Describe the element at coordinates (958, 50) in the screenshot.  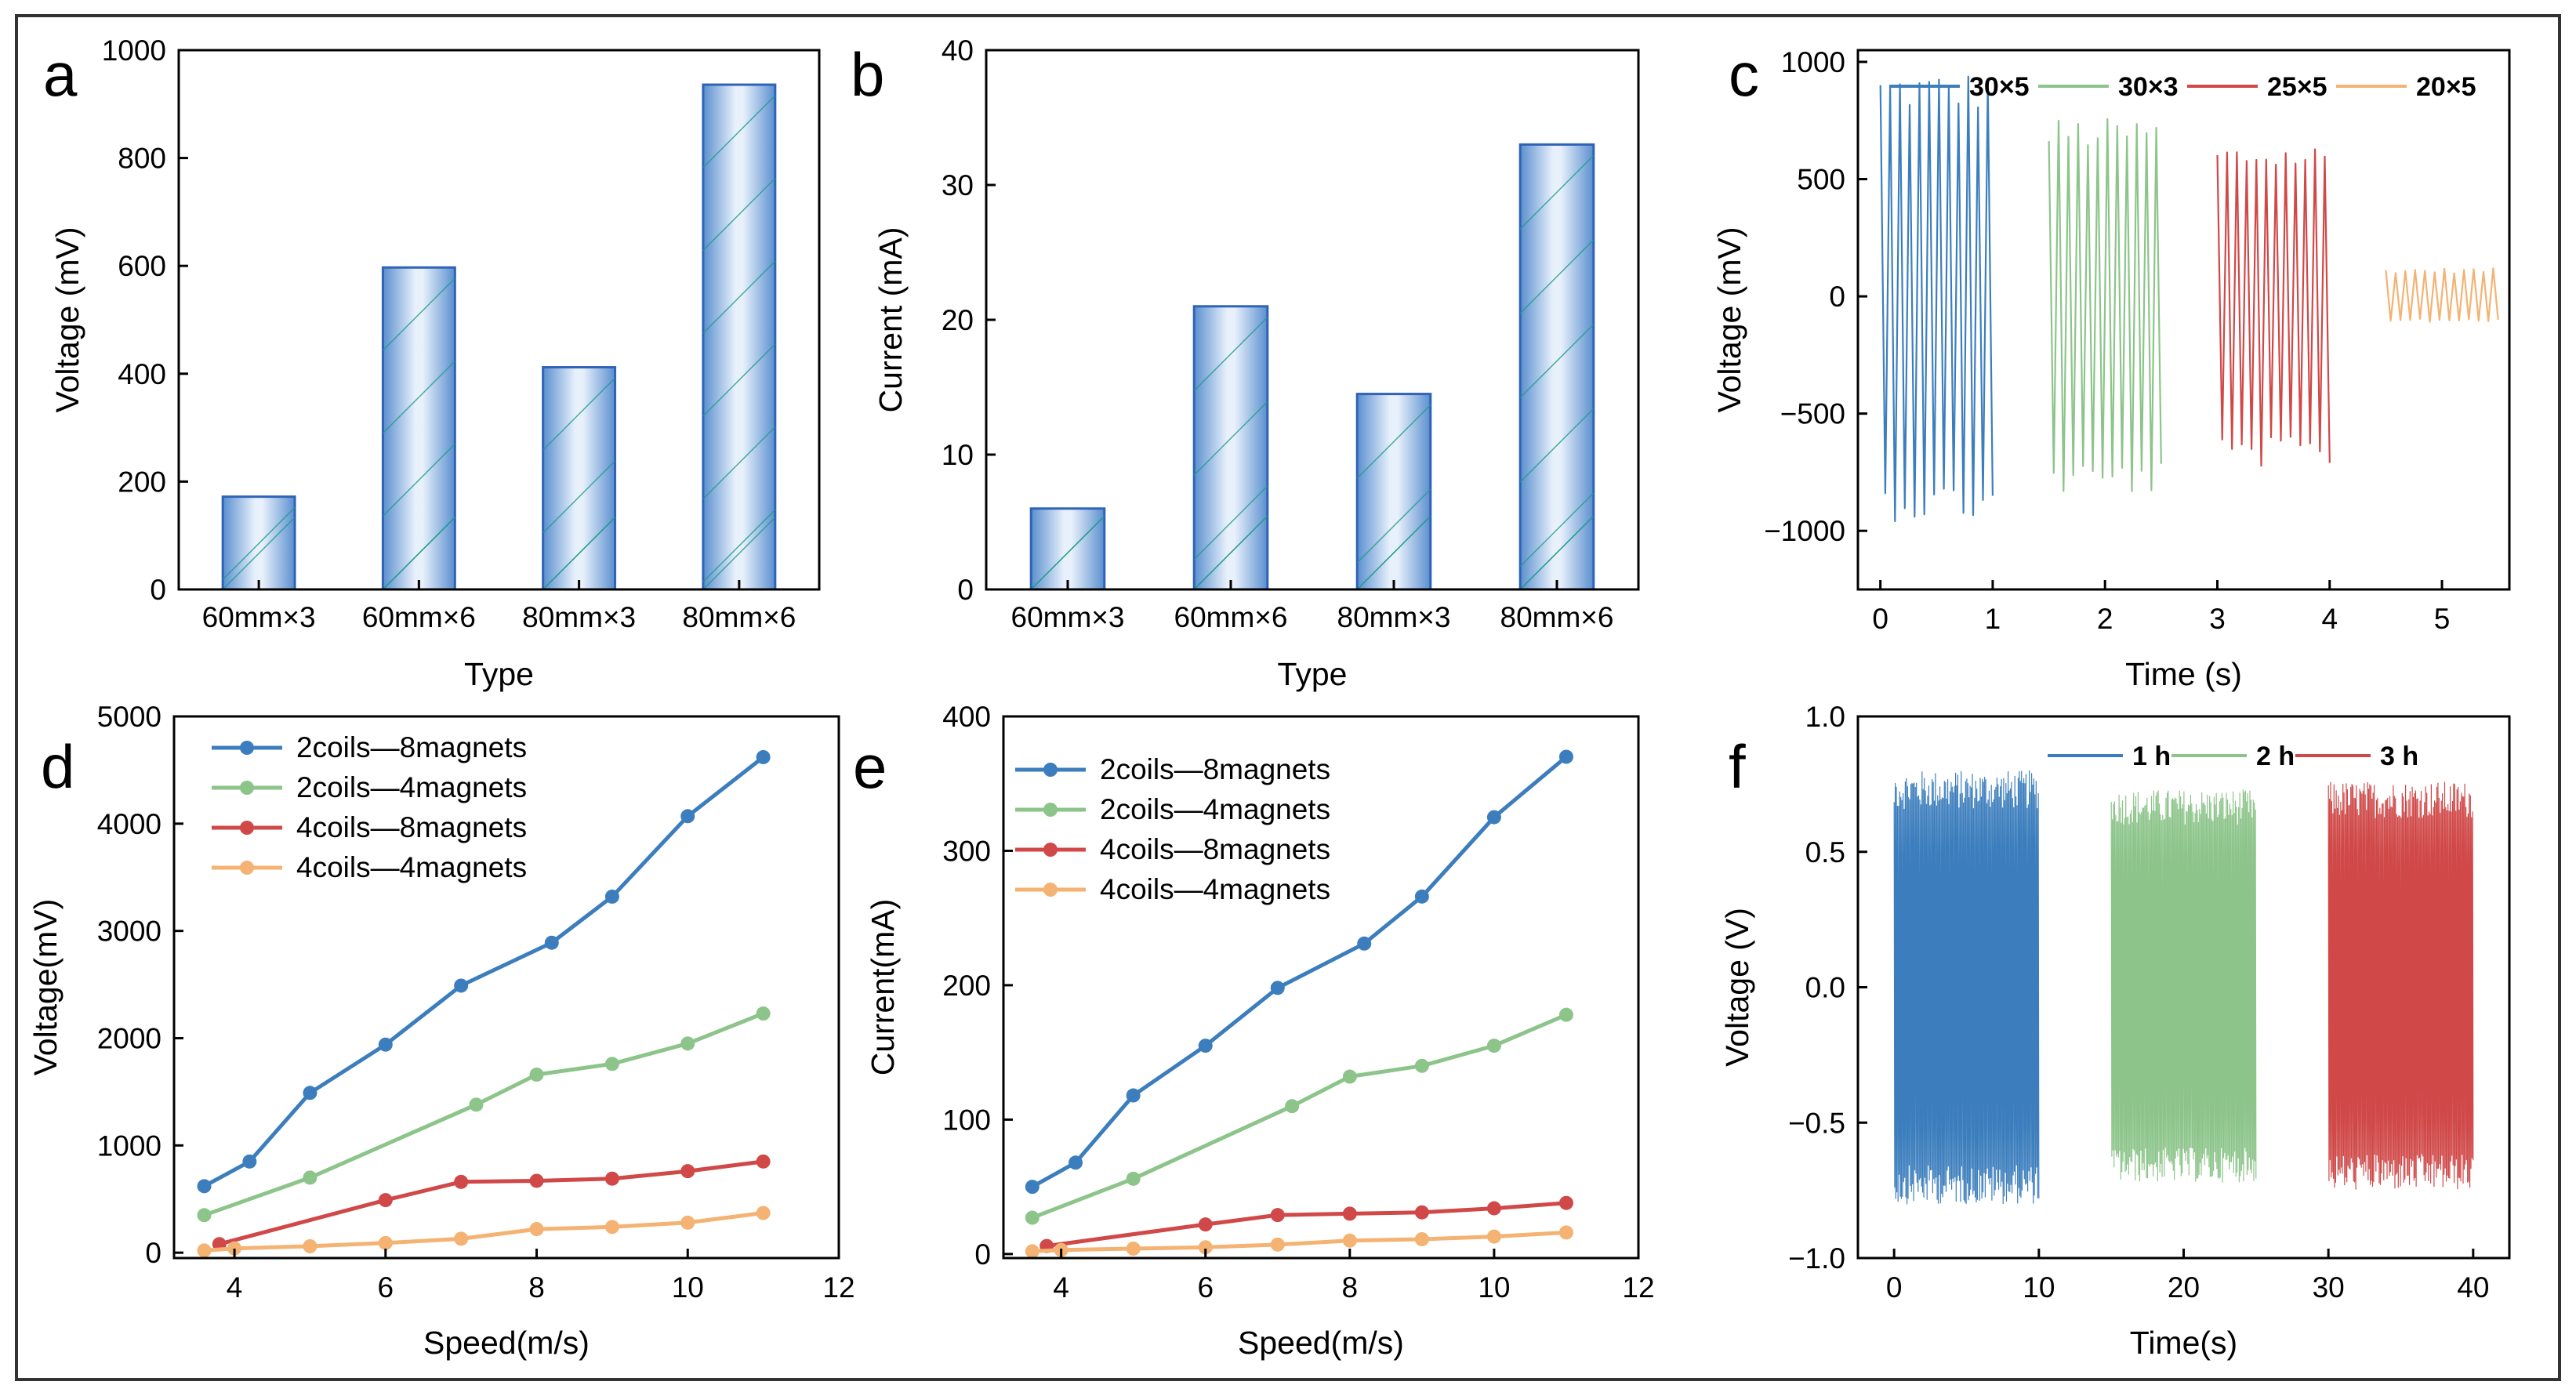
I see `panel-b-ytick-label: 40` at that location.